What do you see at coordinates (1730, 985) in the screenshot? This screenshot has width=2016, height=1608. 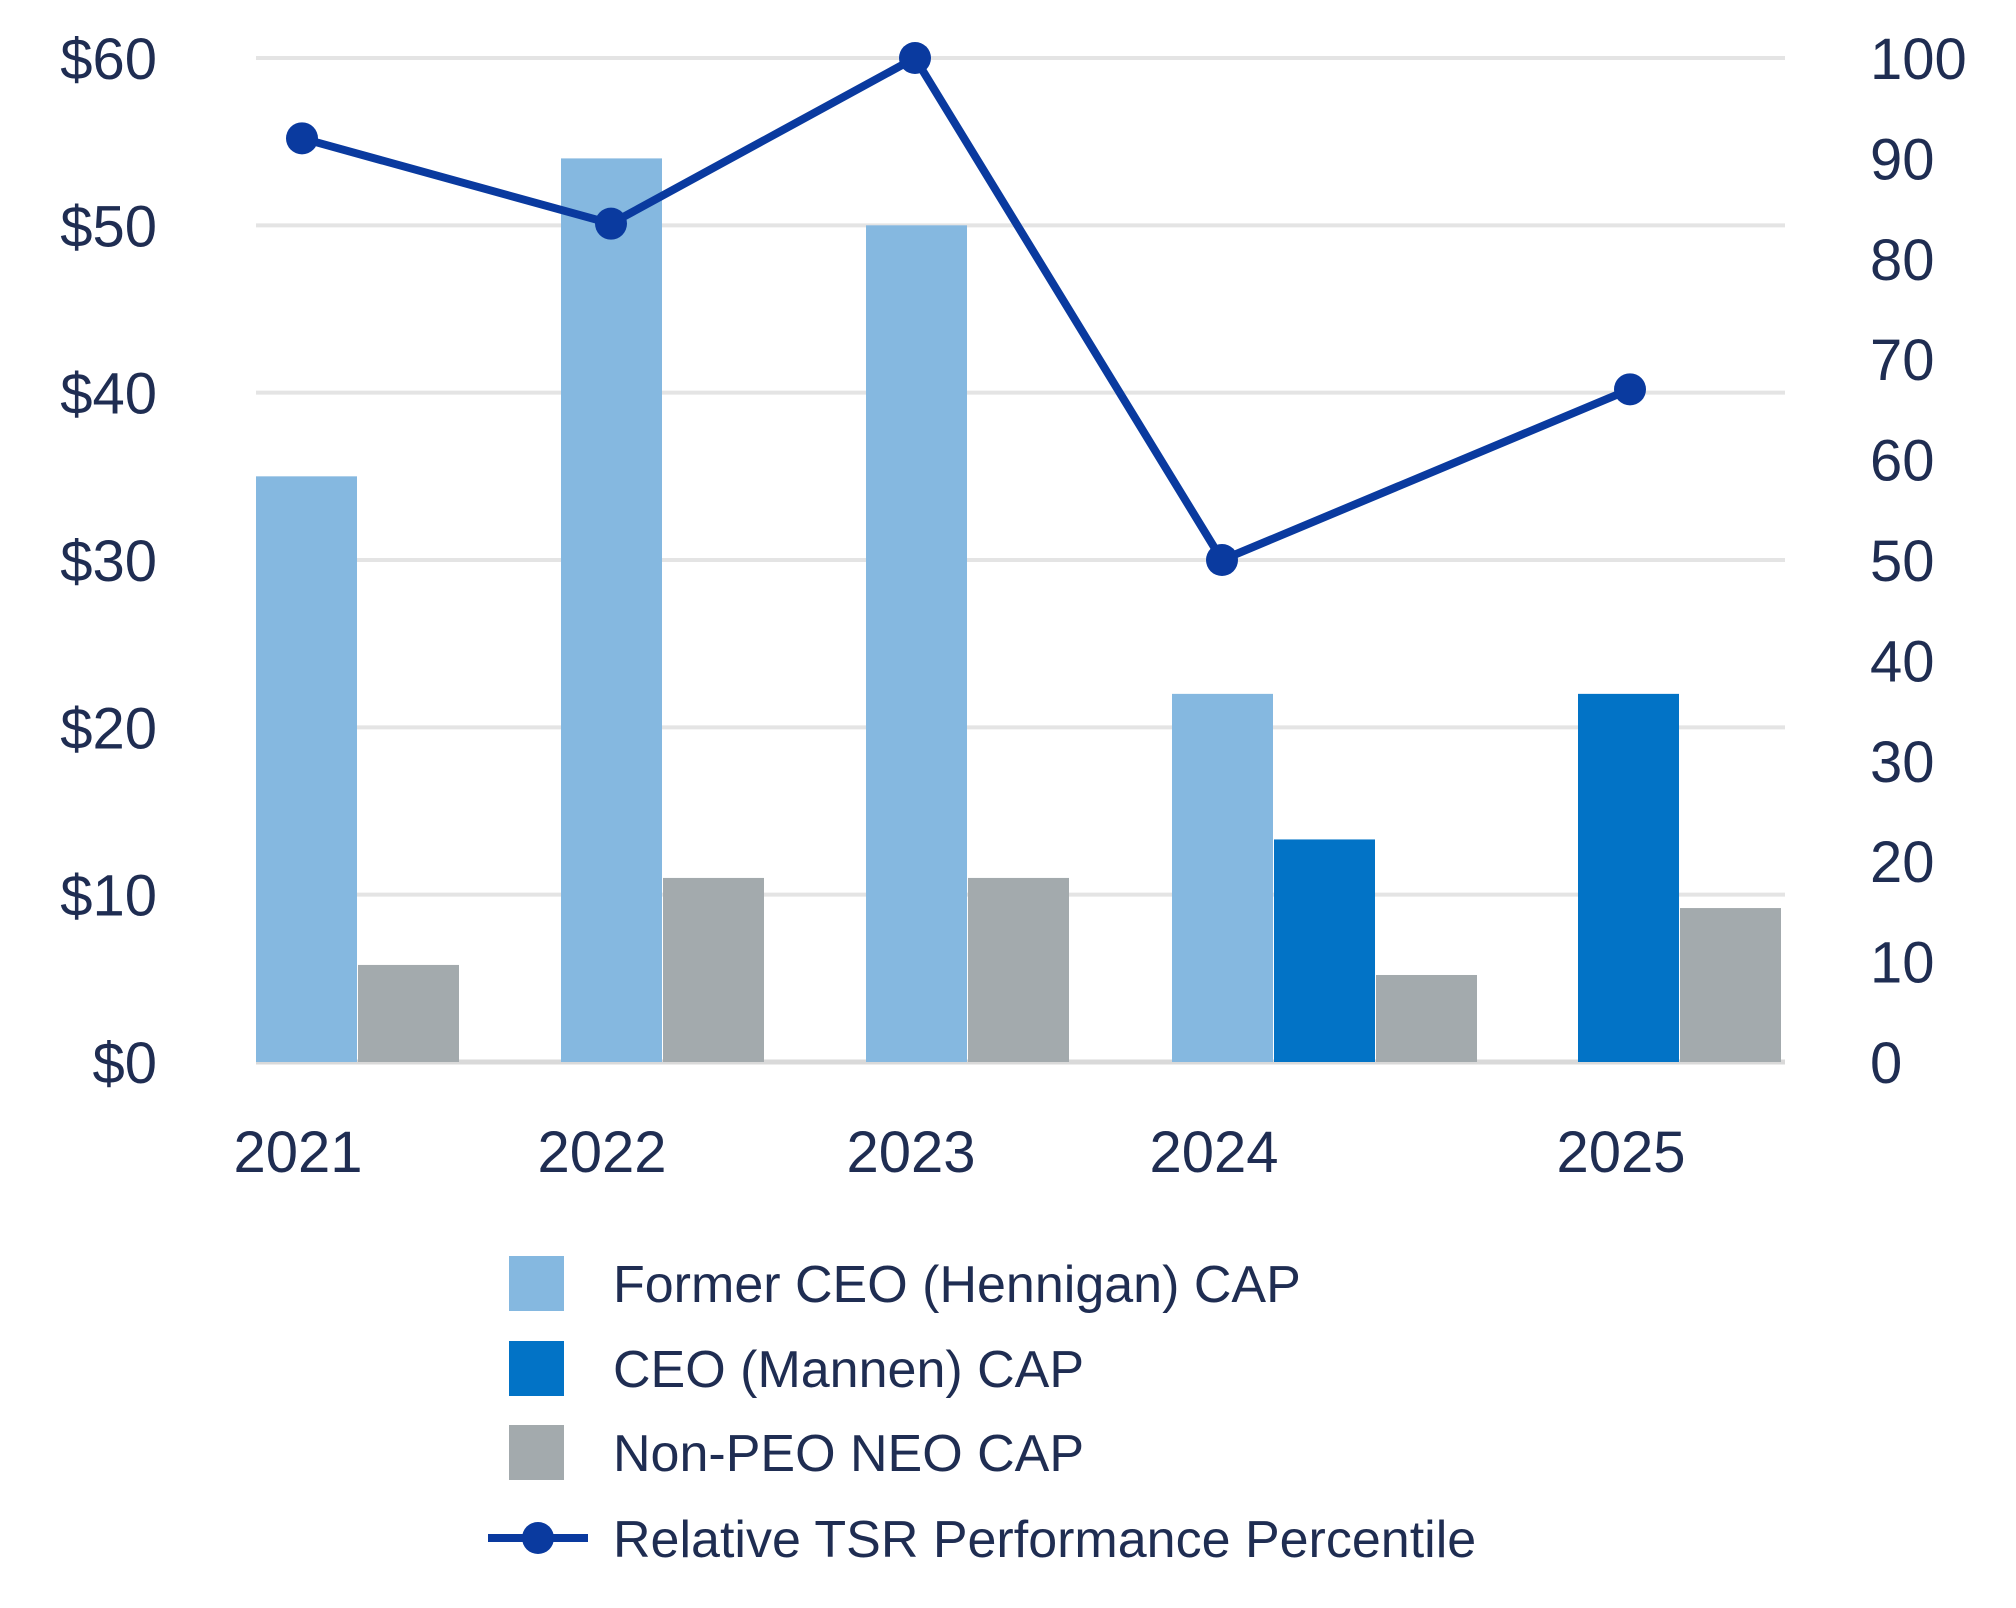 I see `bar-non-peo-neo-cap-2025` at bounding box center [1730, 985].